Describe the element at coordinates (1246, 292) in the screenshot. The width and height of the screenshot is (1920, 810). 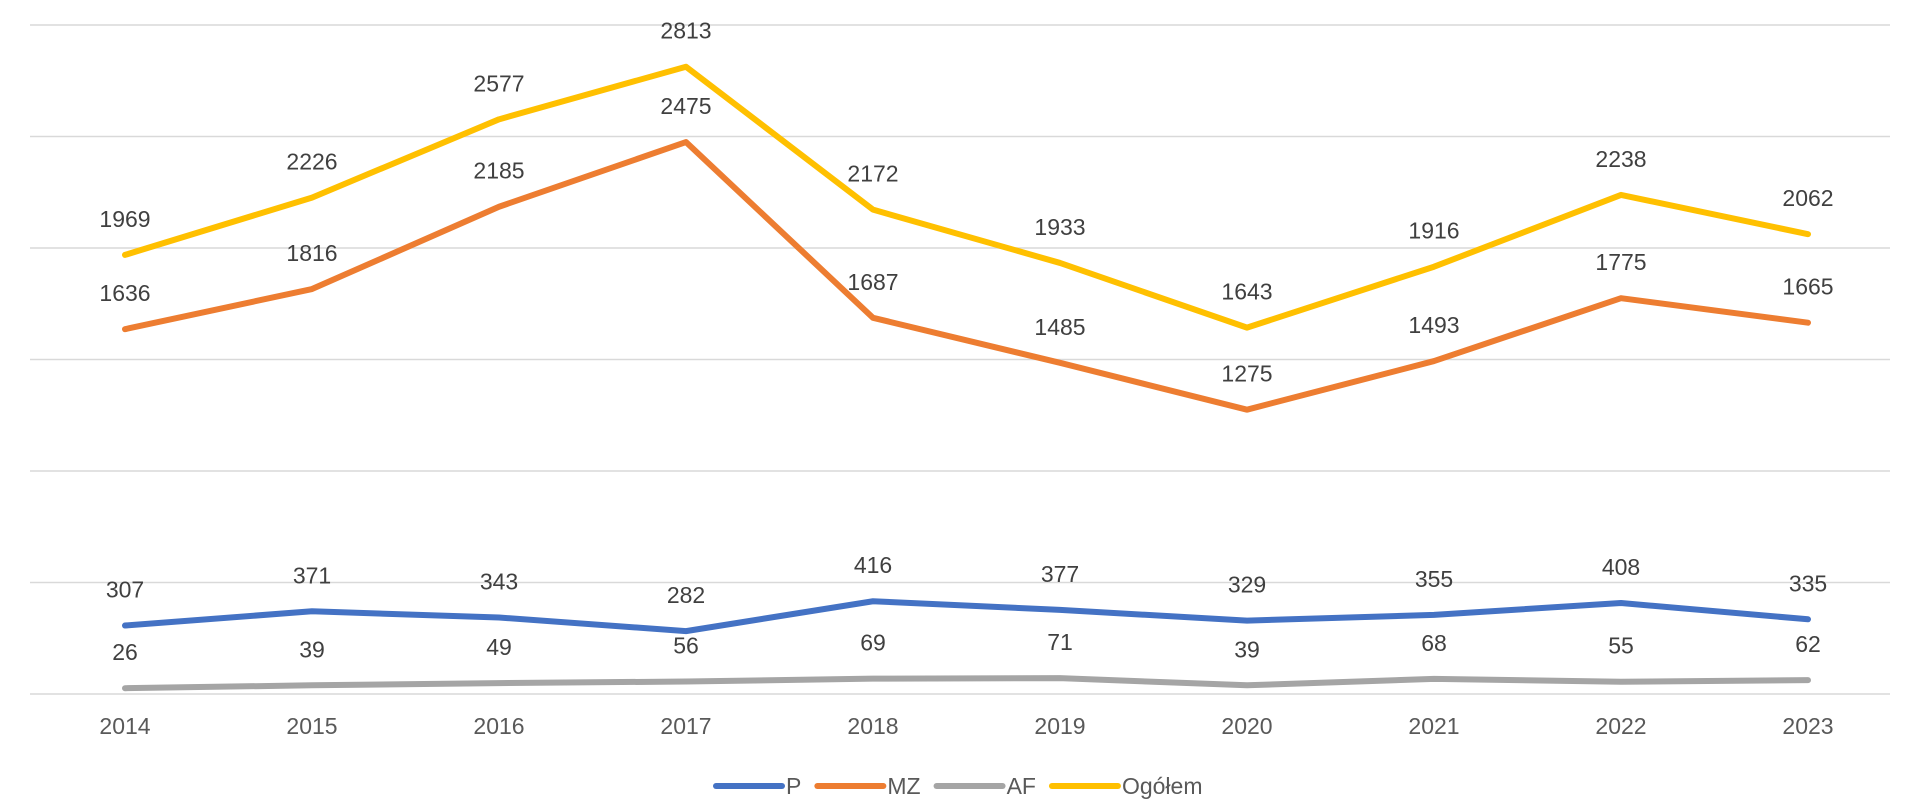
I see `data-label-ogółem-2020: 1643` at that location.